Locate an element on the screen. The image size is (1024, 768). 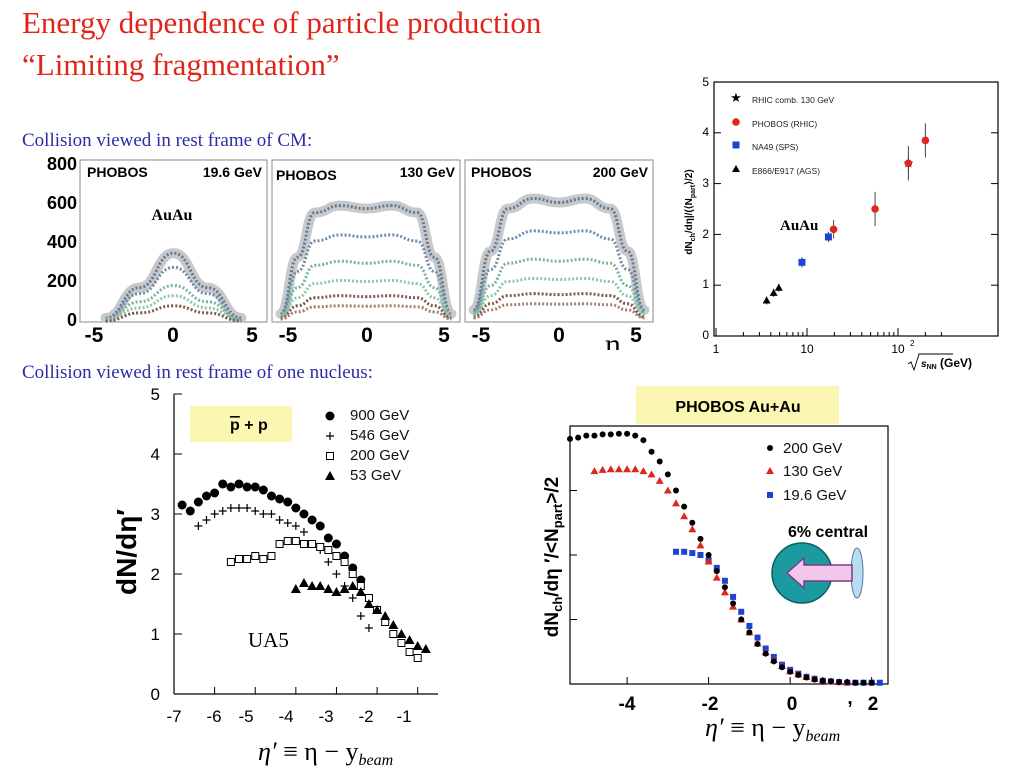
u-xtick-m4: -4 is located at coordinates (285, 716).